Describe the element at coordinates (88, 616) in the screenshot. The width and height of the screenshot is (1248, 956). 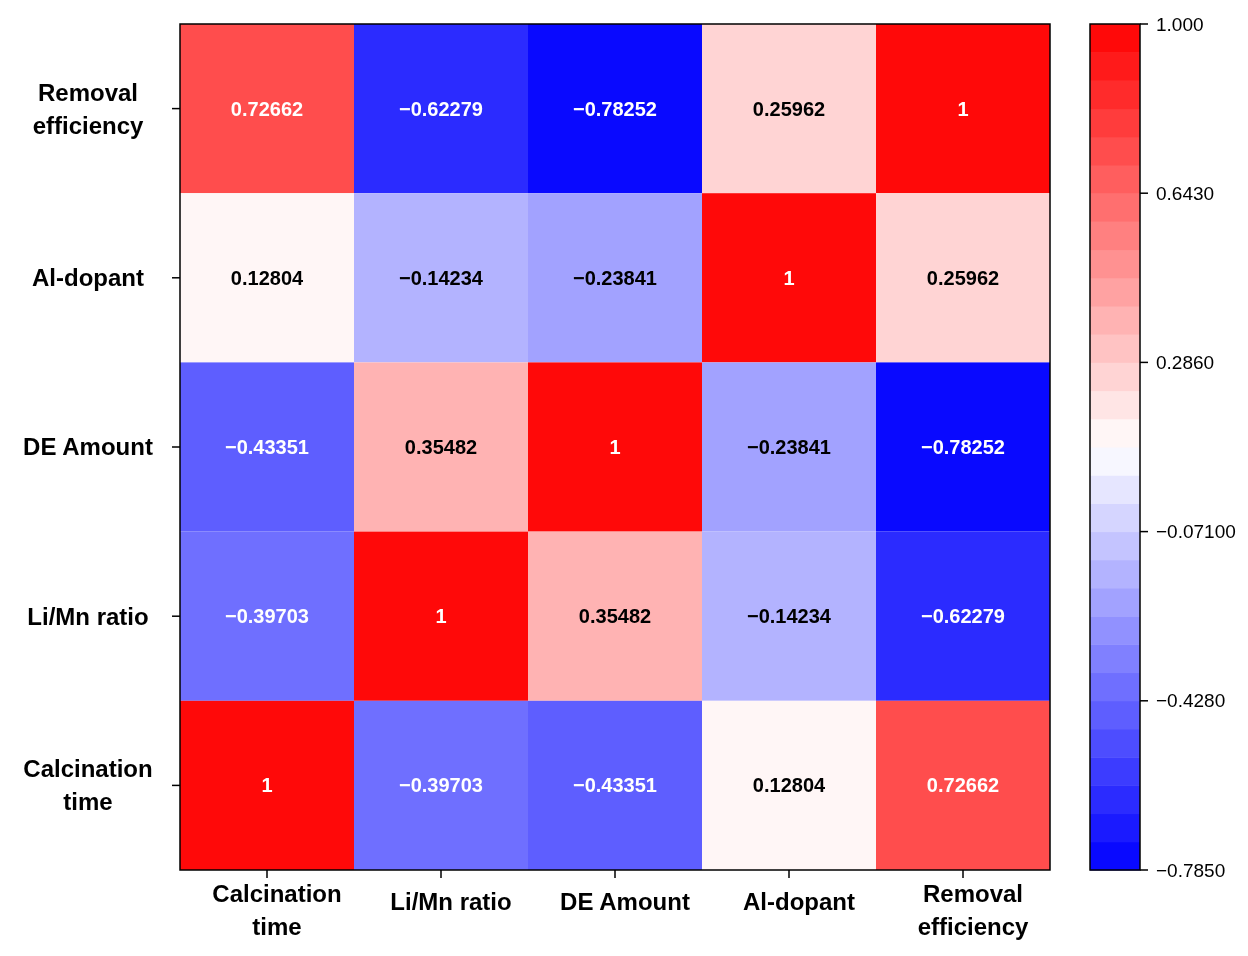
I see `y-tick-label: Li/Mn ratio` at that location.